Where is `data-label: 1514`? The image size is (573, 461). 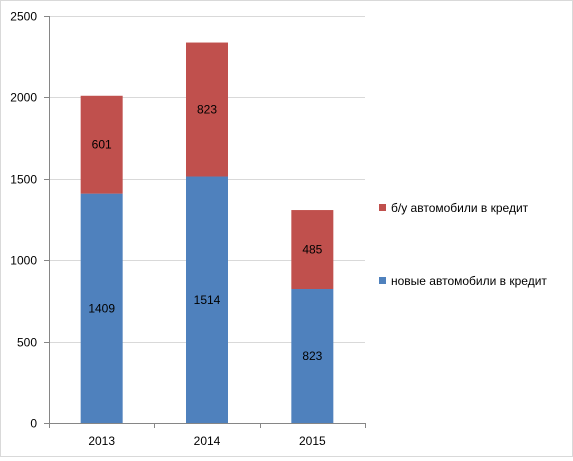
data-label: 1514 is located at coordinates (207, 300).